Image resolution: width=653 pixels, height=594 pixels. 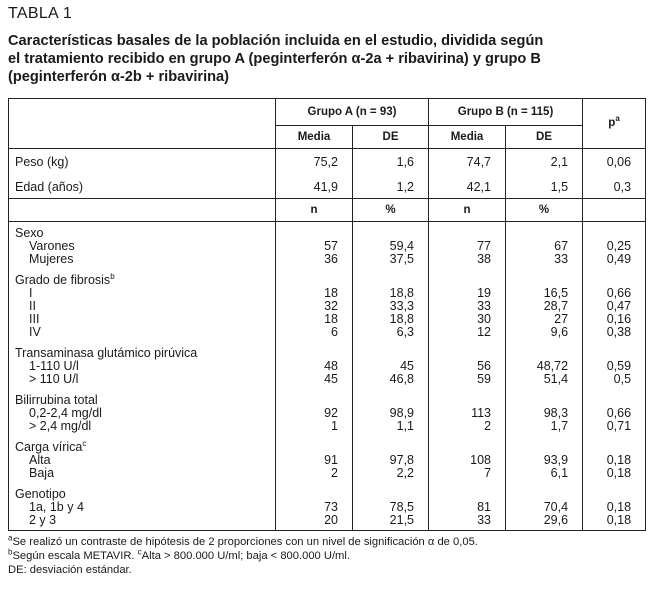 What do you see at coordinates (544, 319) in the screenshot?
I see `cell-value: 27` at bounding box center [544, 319].